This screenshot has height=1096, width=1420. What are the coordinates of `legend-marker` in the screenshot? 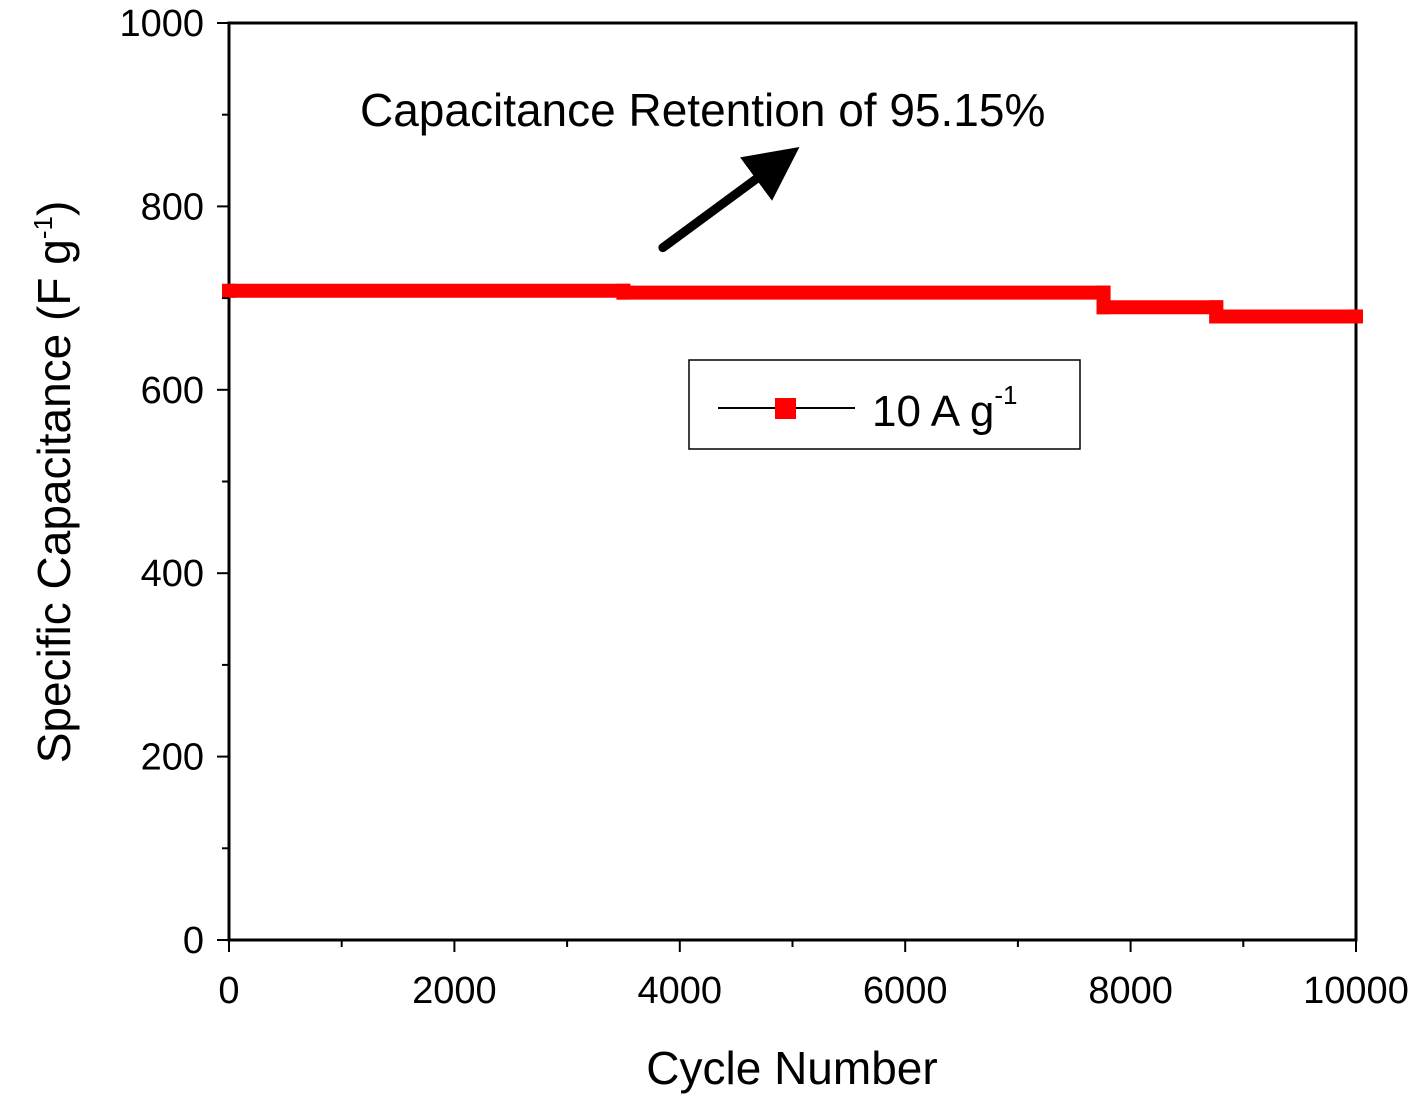 It's located at (785, 408).